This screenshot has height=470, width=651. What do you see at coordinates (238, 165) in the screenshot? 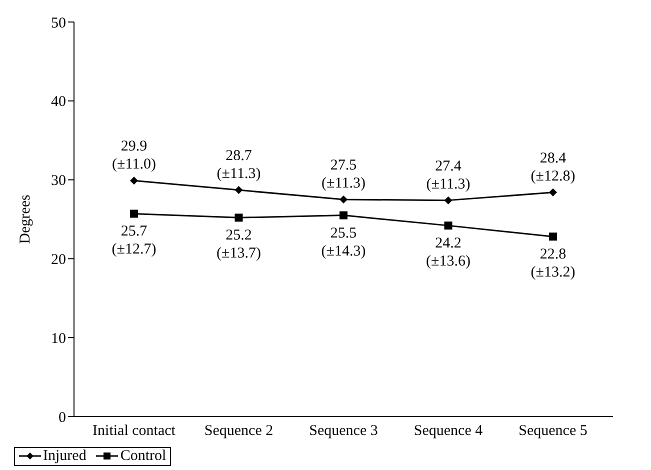
I see `data-label: 28.7 (±11.3)` at bounding box center [238, 165].